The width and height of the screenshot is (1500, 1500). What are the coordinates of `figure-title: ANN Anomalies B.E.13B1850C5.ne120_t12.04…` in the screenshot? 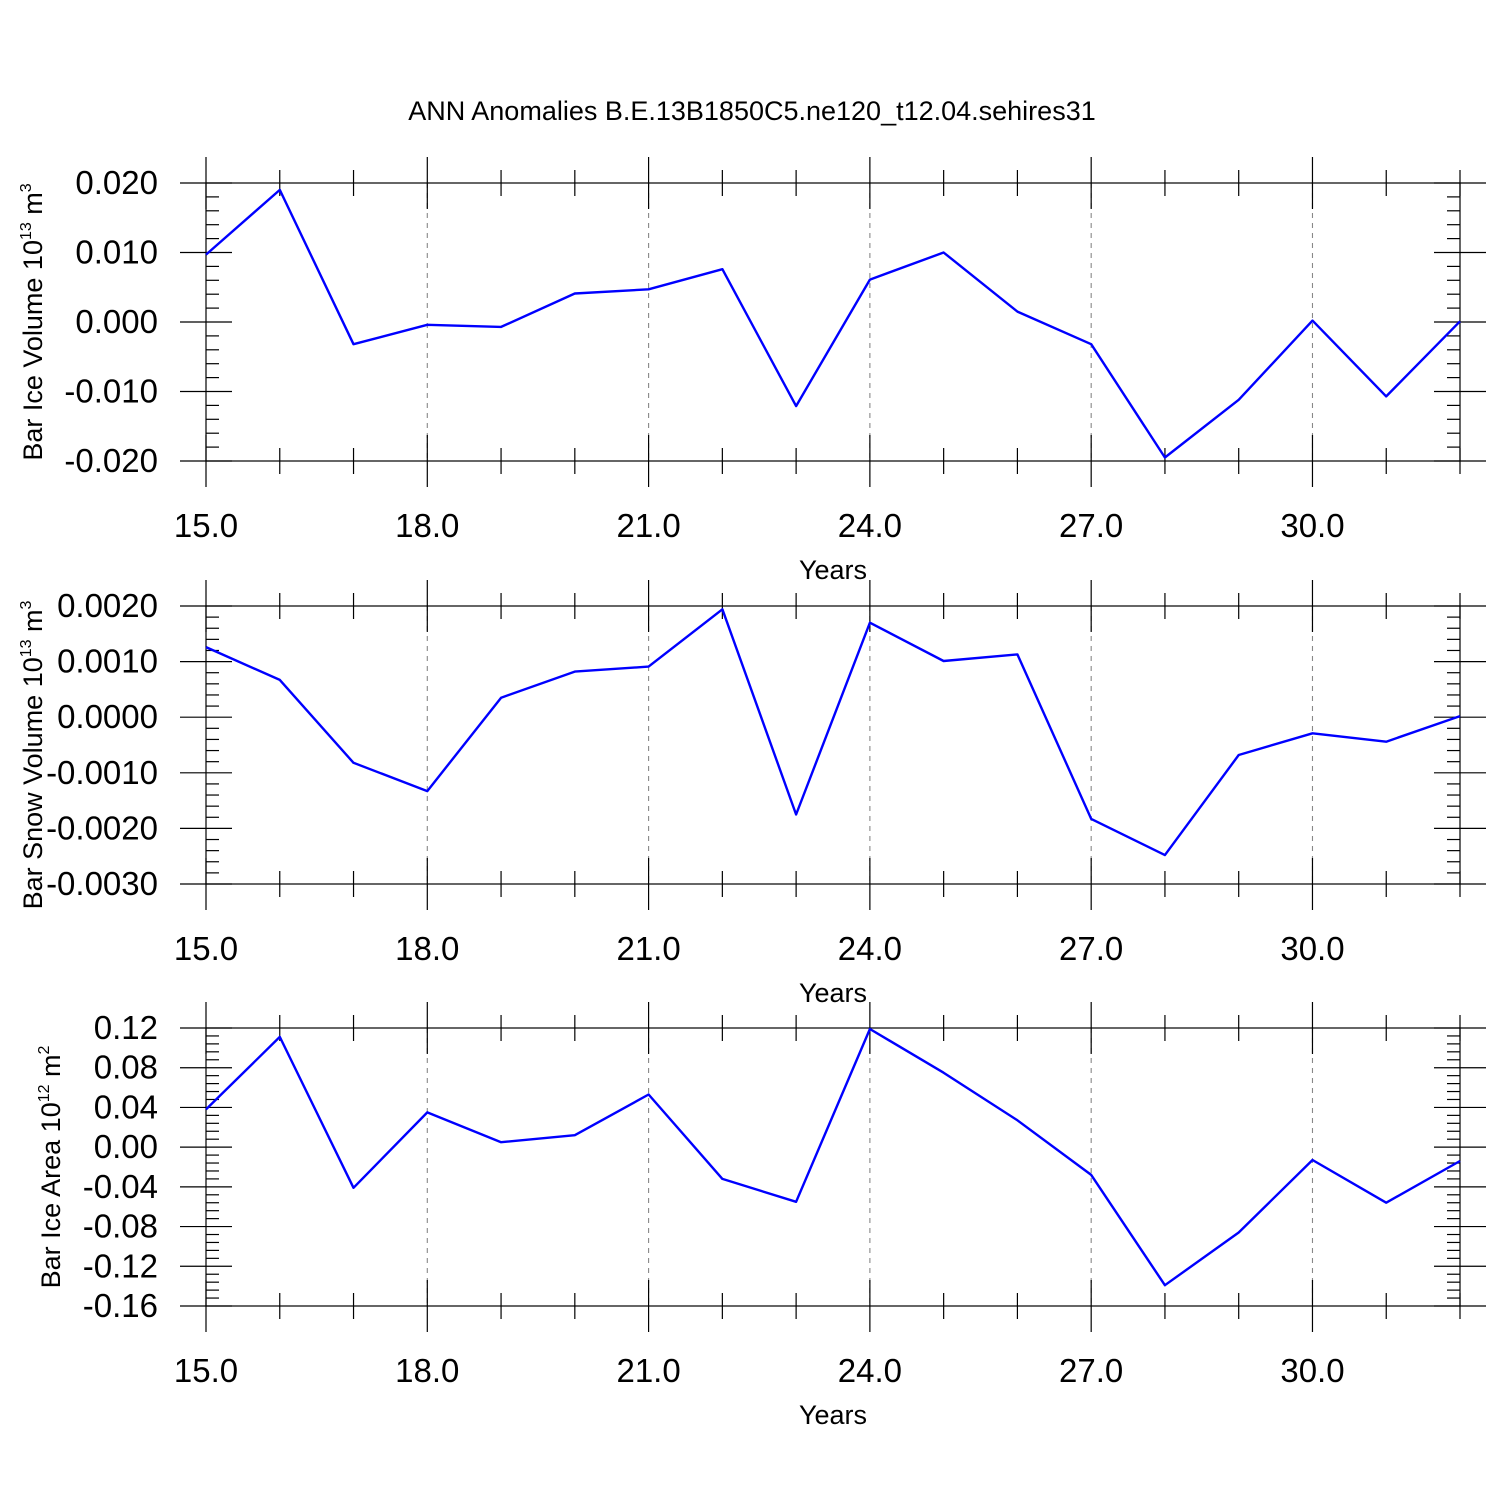 It's located at (751, 111).